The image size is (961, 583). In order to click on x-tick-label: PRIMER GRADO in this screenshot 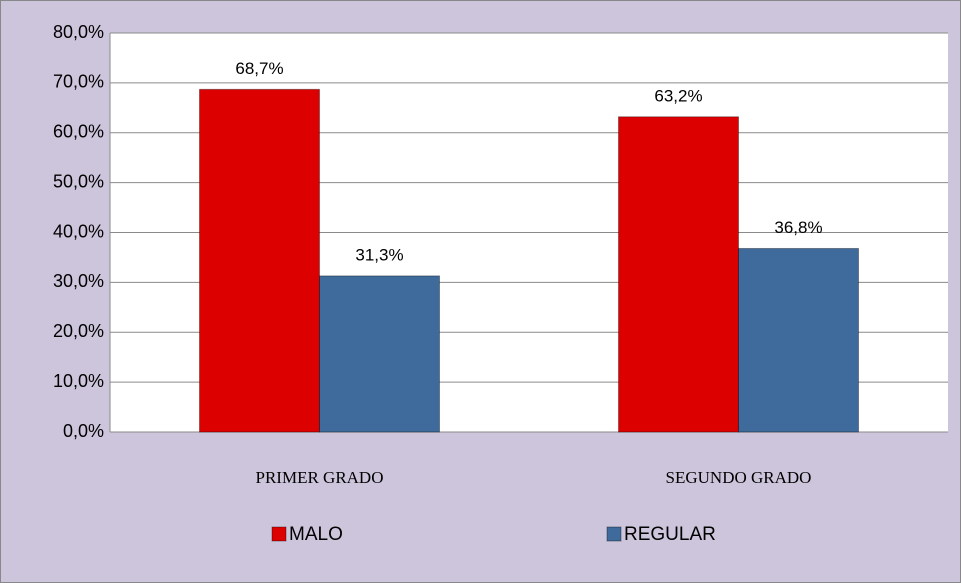, I will do `click(320, 477)`.